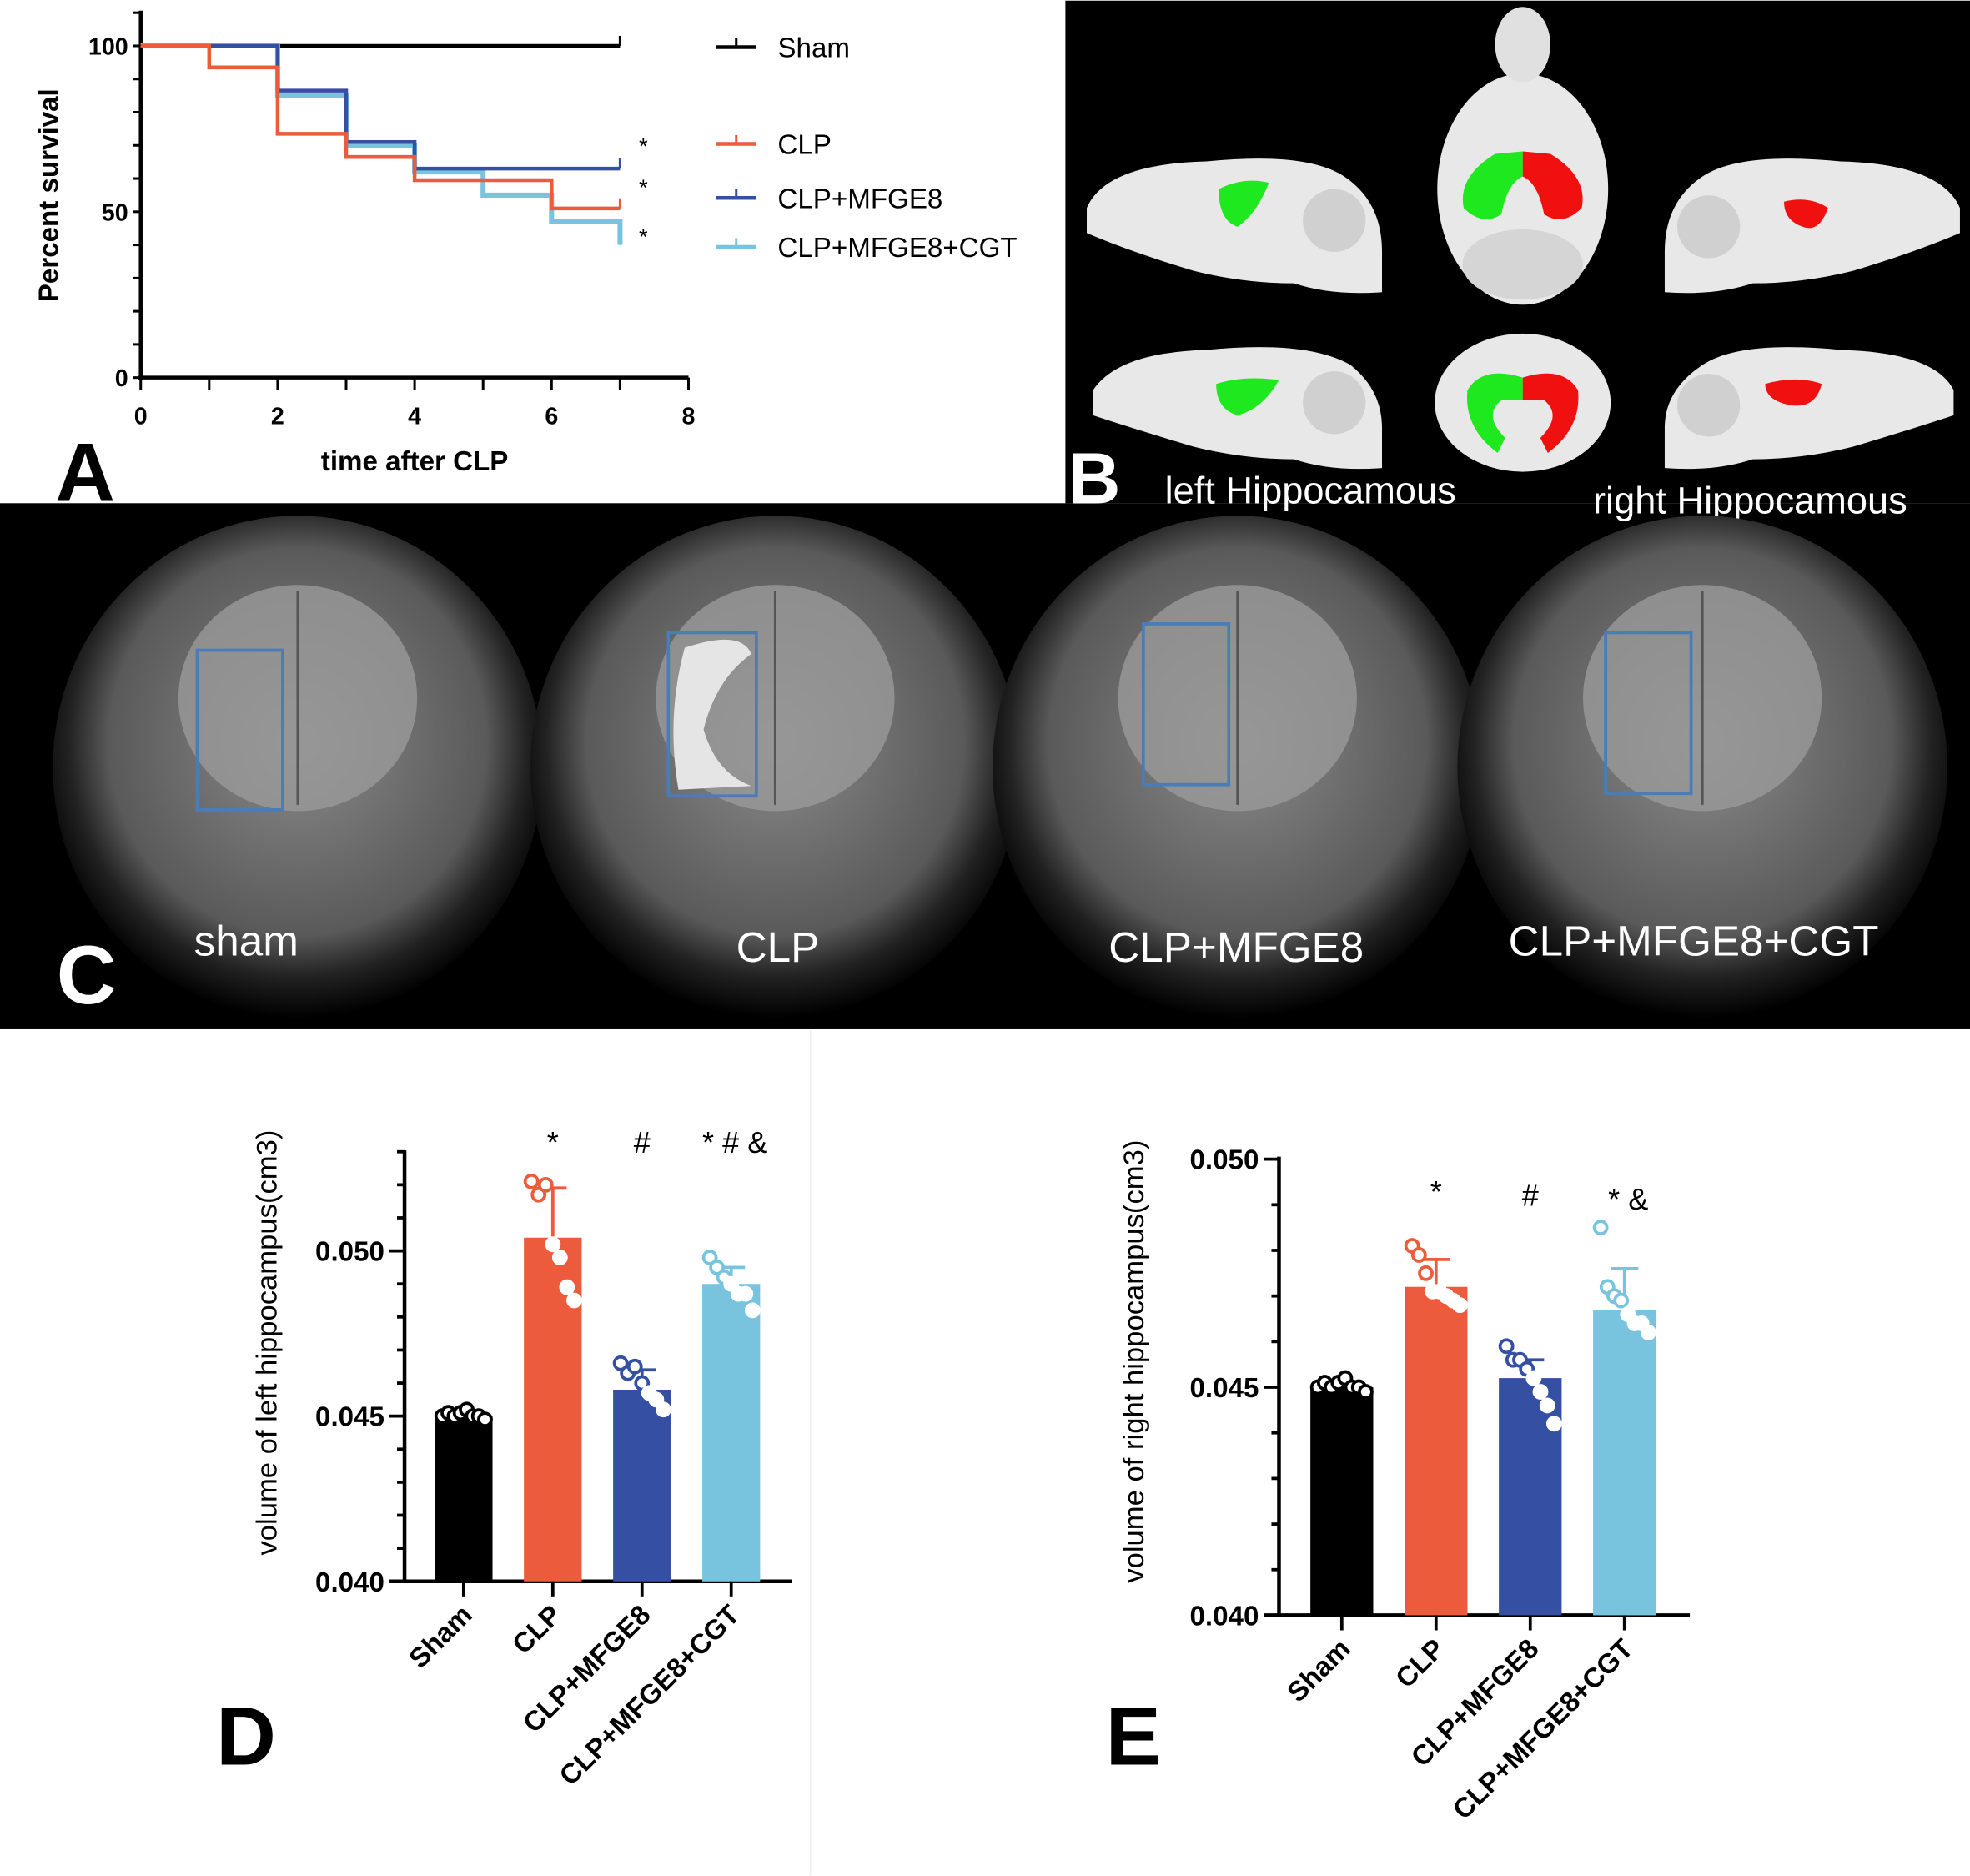 The width and height of the screenshot is (1970, 1876). What do you see at coordinates (415, 461) in the screenshot?
I see `x-axis-label: time after CLP` at bounding box center [415, 461].